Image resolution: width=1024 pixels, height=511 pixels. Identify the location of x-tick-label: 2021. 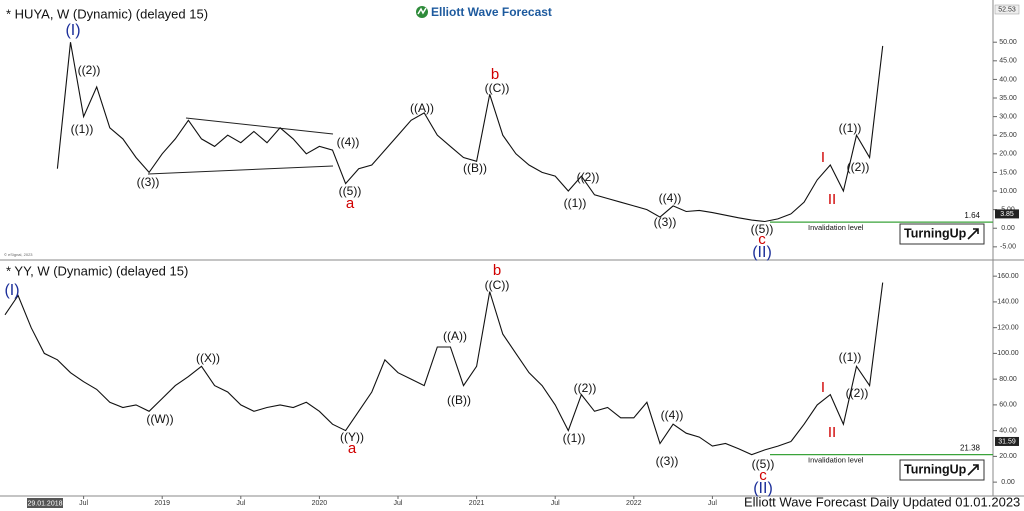
(477, 503).